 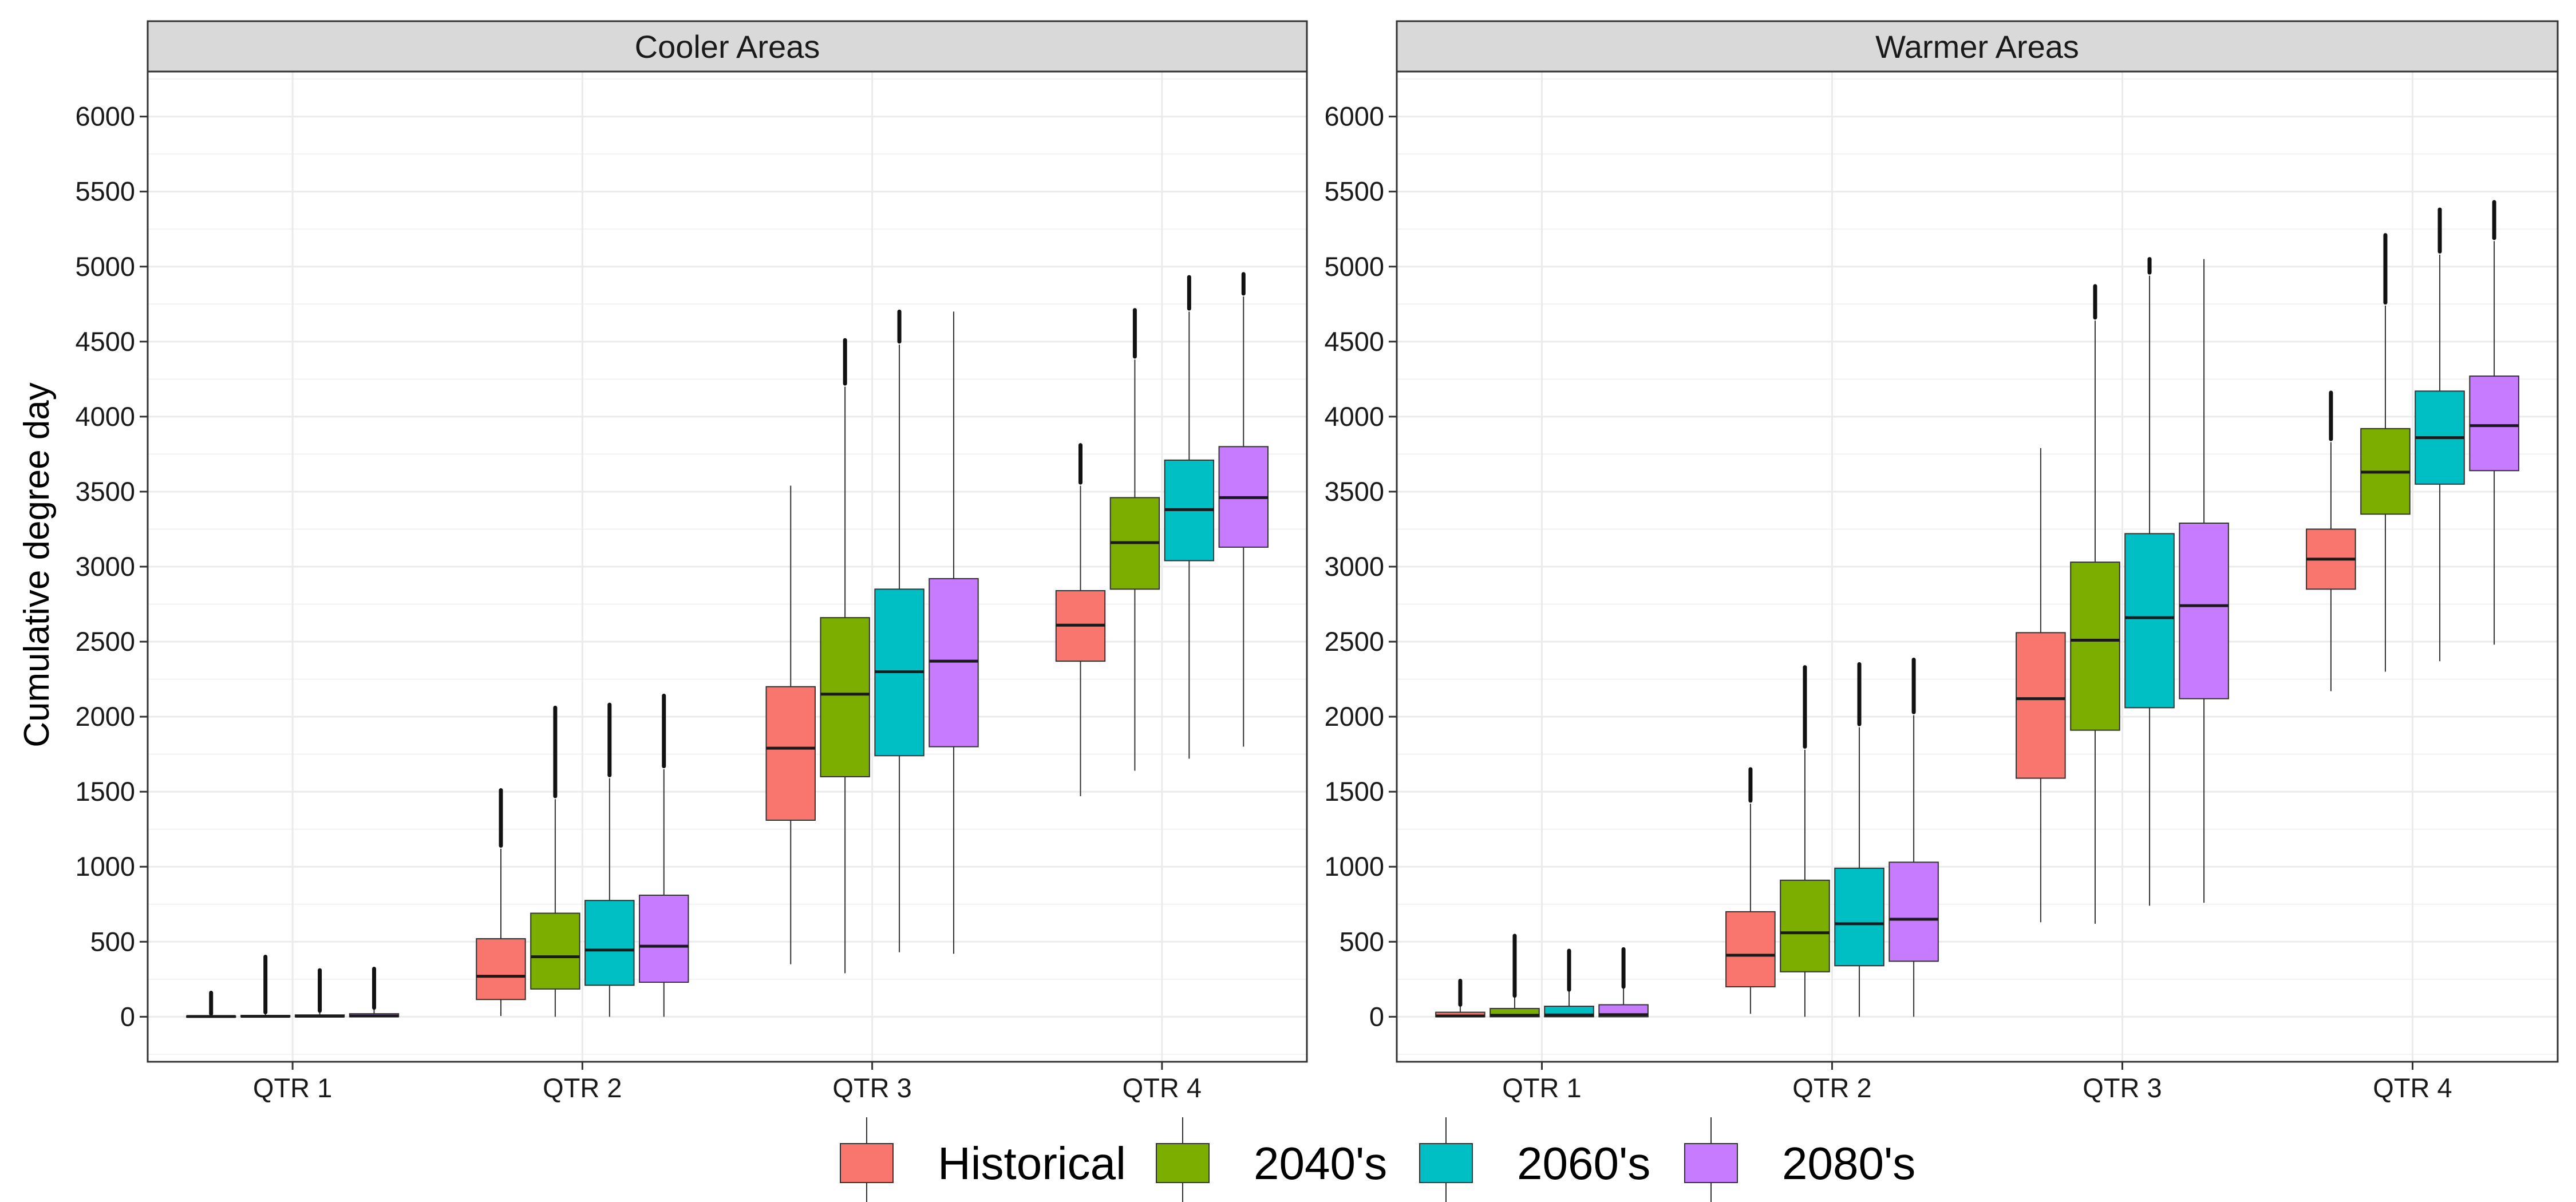 What do you see at coordinates (1583, 1164) in the screenshot?
I see `legend-label: 2060's` at bounding box center [1583, 1164].